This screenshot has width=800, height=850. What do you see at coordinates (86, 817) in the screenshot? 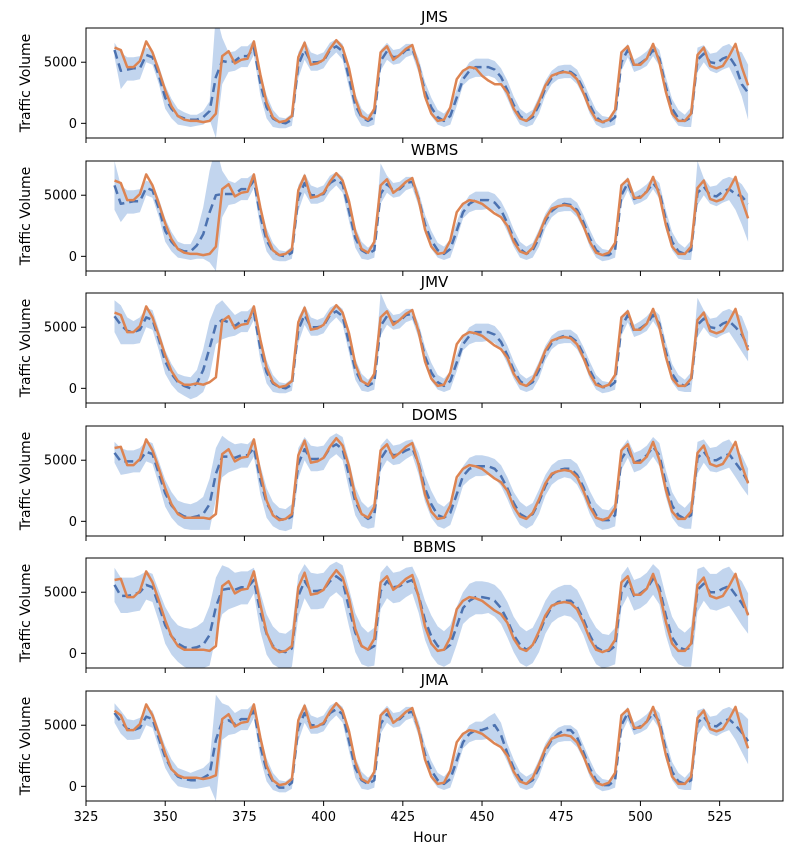
I see `x-tick-label: 325` at bounding box center [86, 817].